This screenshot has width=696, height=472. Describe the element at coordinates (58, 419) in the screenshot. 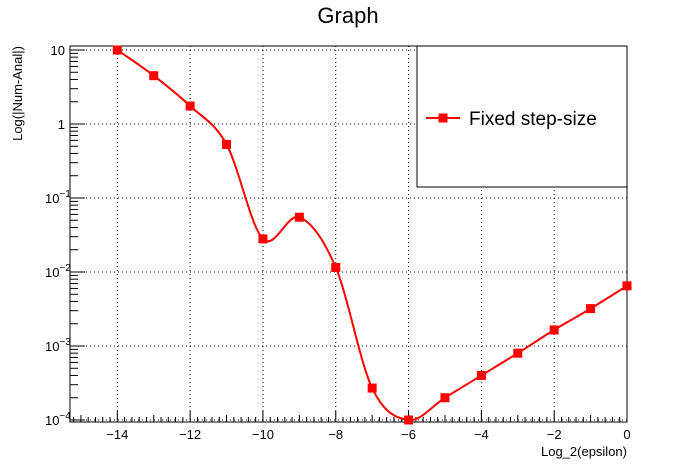

I see `y-tick-label: 10⁻⁴` at that location.